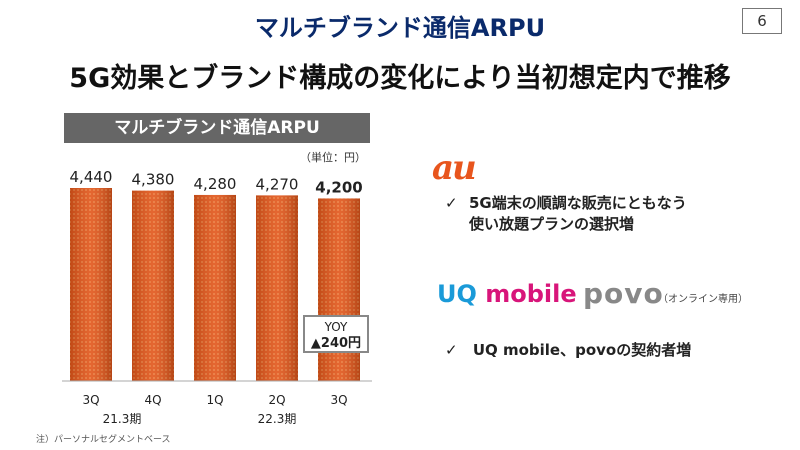 The image size is (800, 450). What do you see at coordinates (214, 400) in the screenshot?
I see `x-tick-label: 1Q` at bounding box center [214, 400].